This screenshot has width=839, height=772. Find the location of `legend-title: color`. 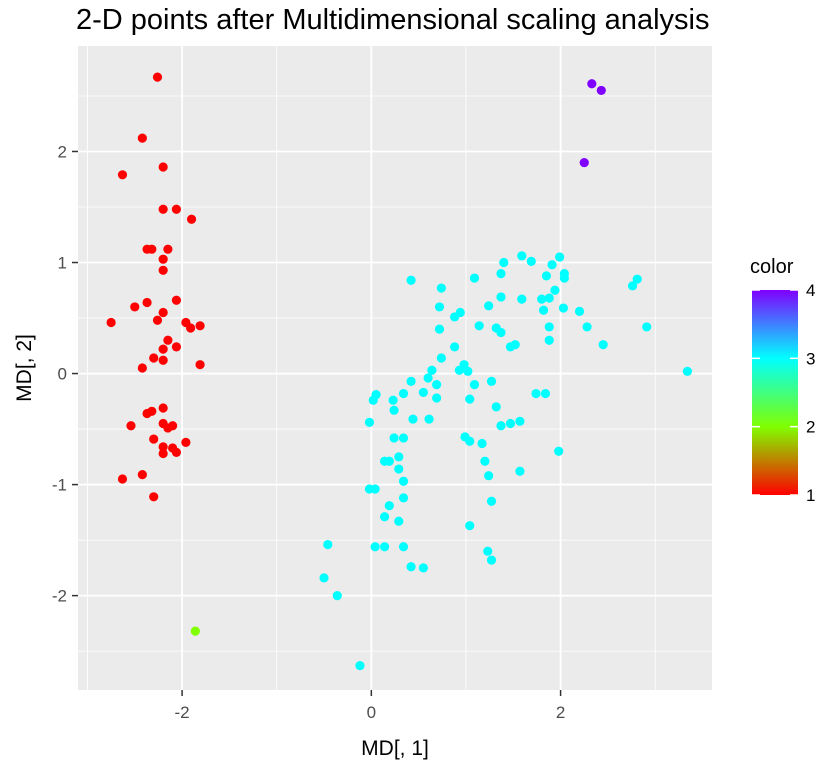

legend-title: color is located at coordinates (772, 267).